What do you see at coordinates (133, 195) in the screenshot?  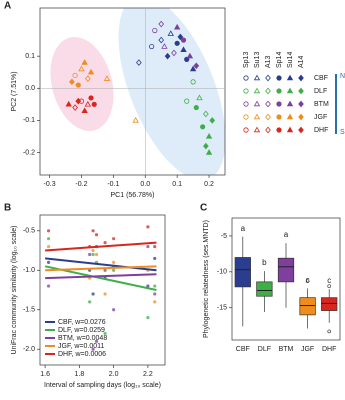 I see `x-axis-label: PC1 (56.78%)` at bounding box center [133, 195].